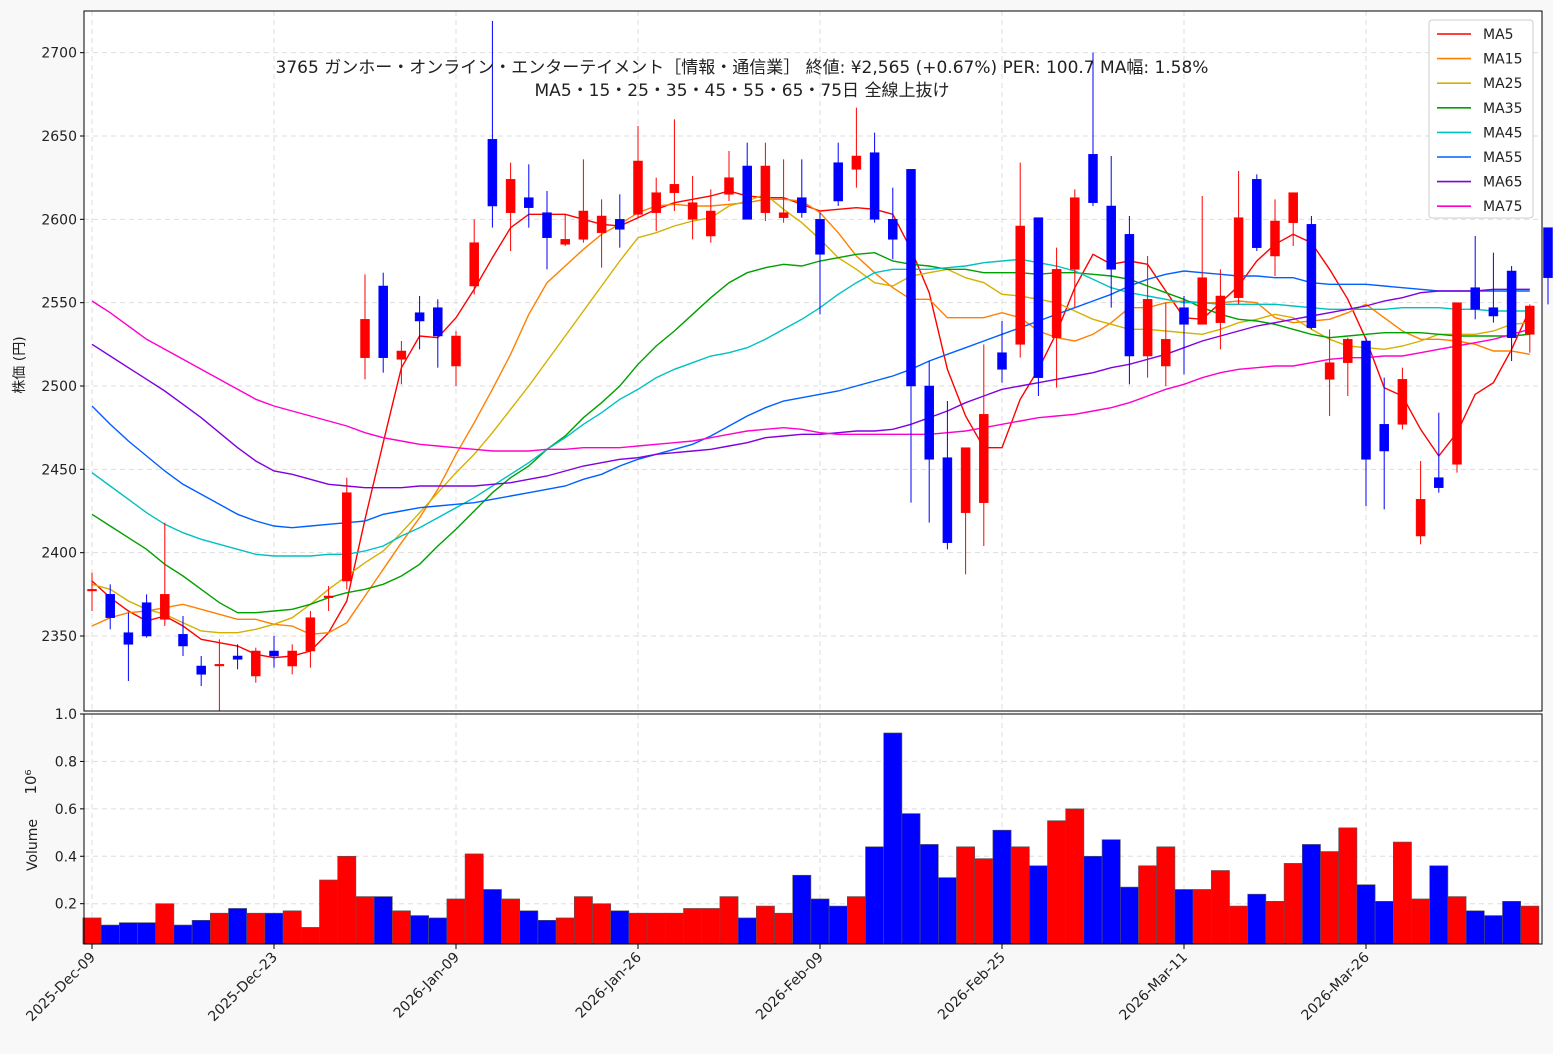 This screenshot has width=1553, height=1054. I want to click on price-tick-label: 2500, so click(59, 387).